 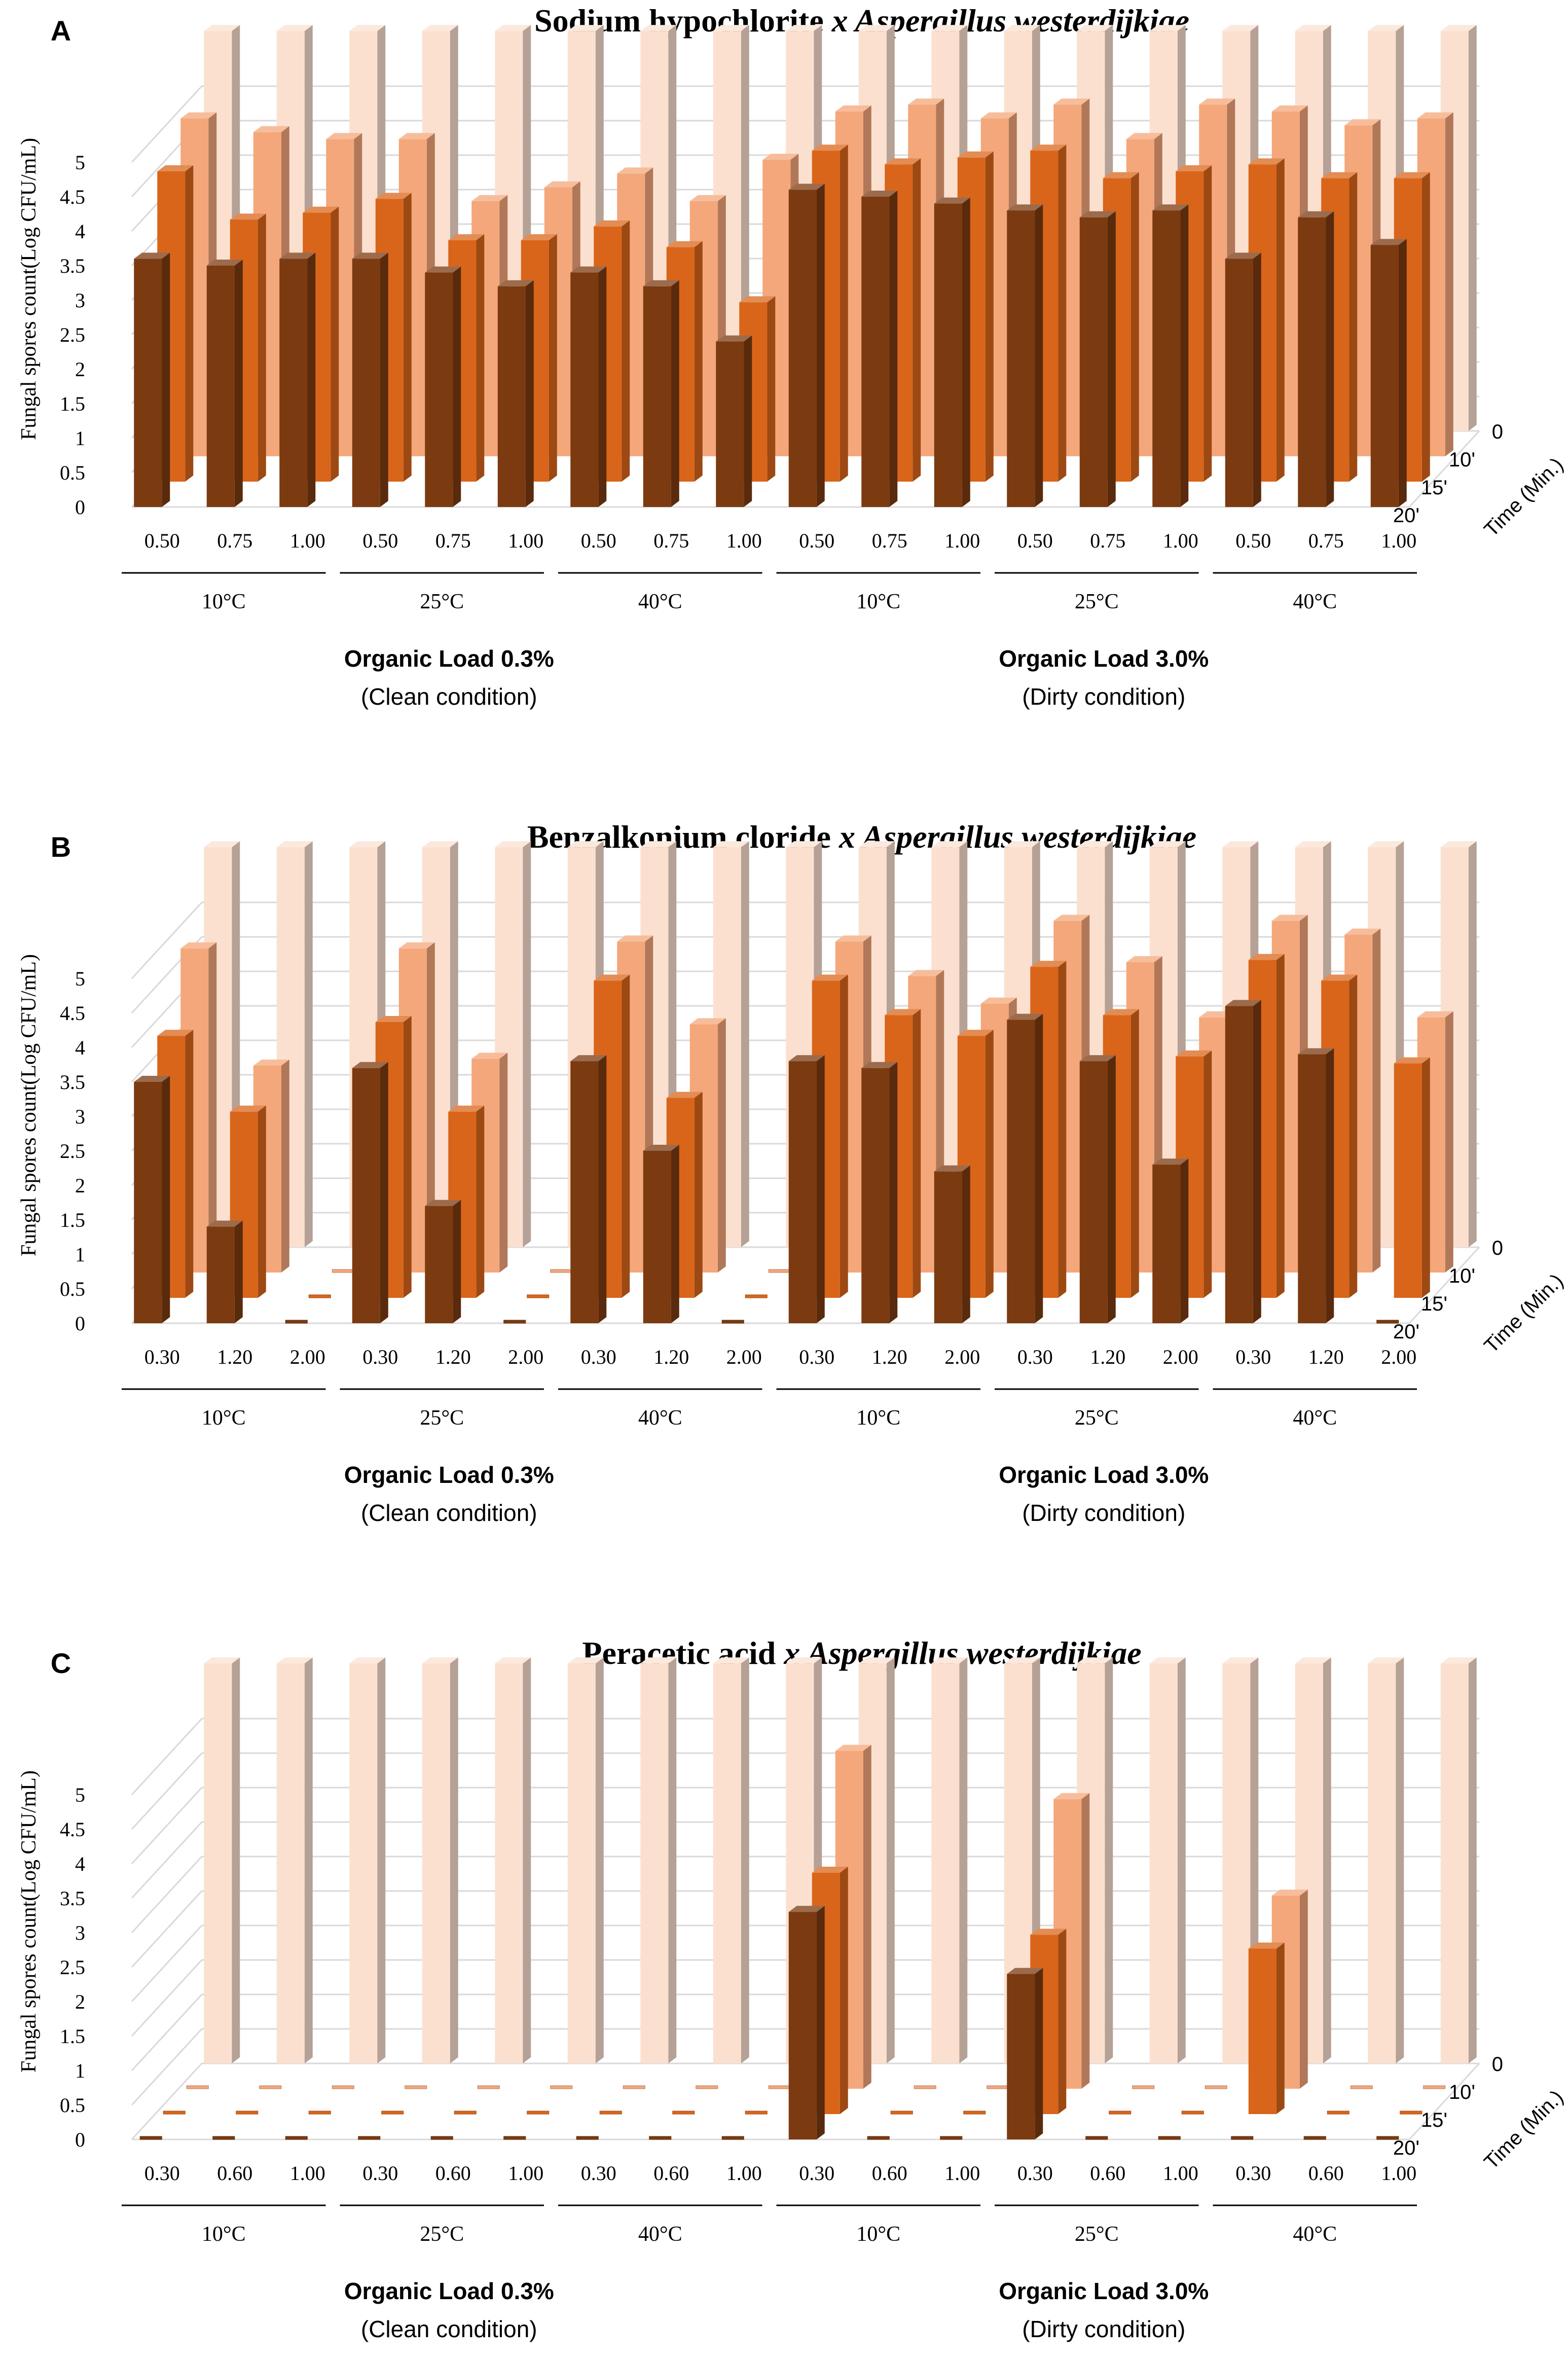 What do you see at coordinates (224, 601) in the screenshot?
I see `panel-a-temp-label: 10°C` at bounding box center [224, 601].